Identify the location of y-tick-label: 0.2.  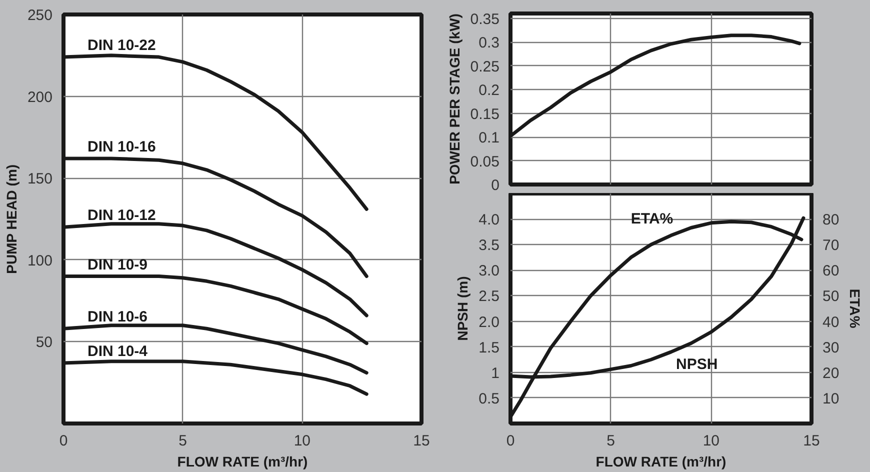
(489, 90).